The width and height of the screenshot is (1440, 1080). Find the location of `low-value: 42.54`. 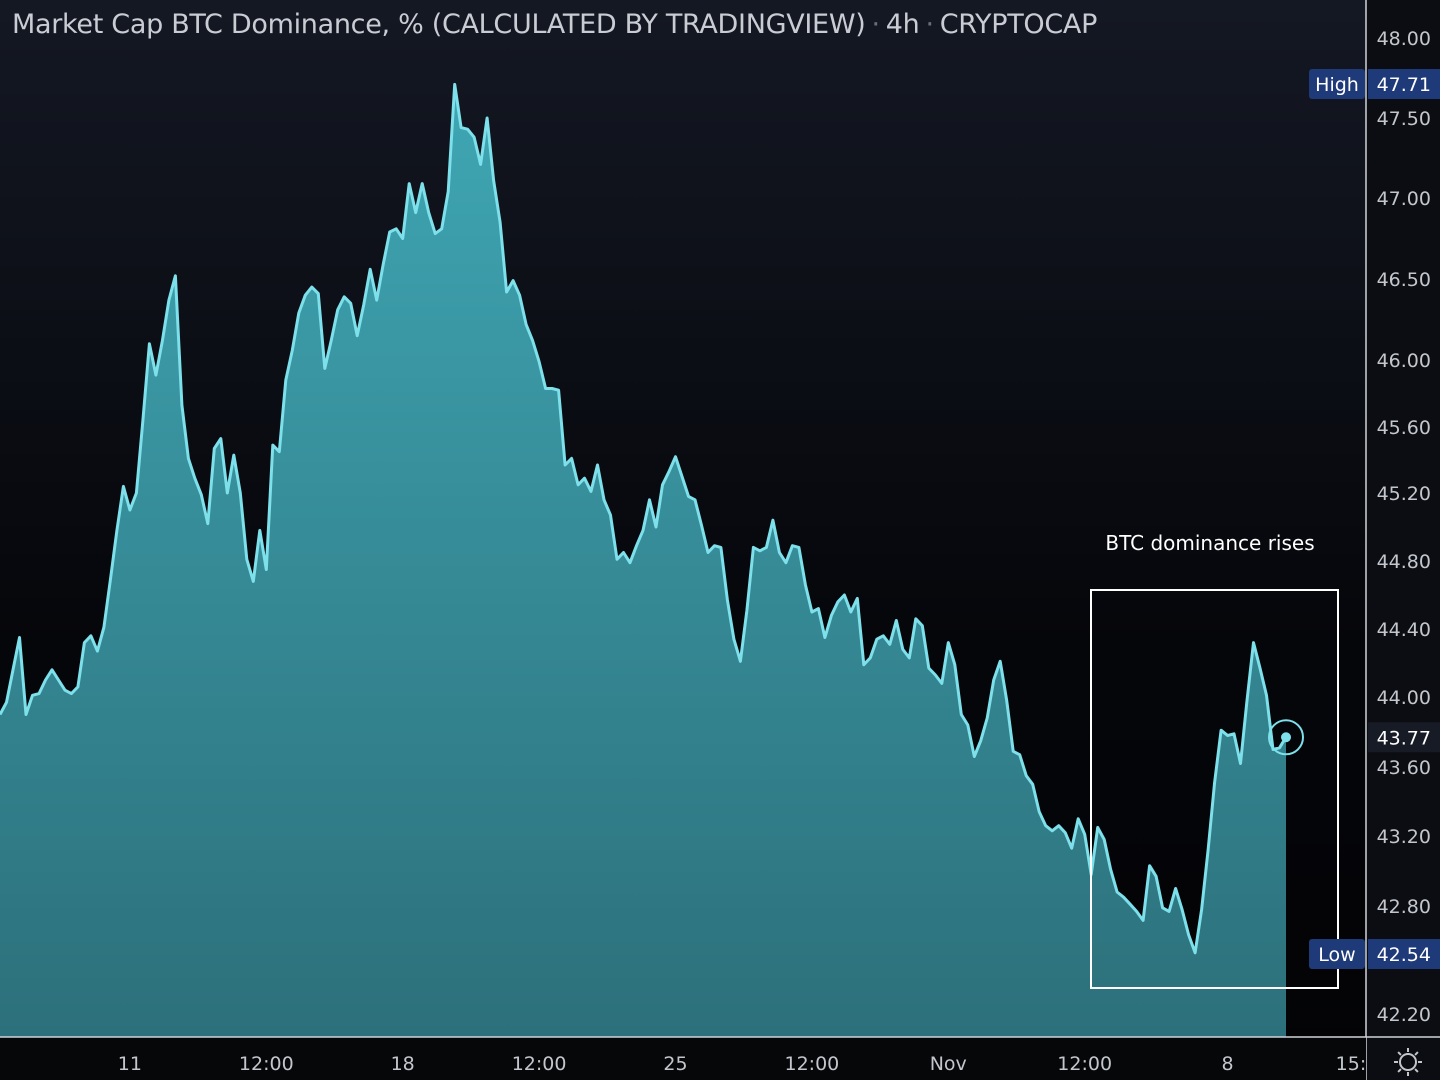

low-value: 42.54 is located at coordinates (1404, 955).